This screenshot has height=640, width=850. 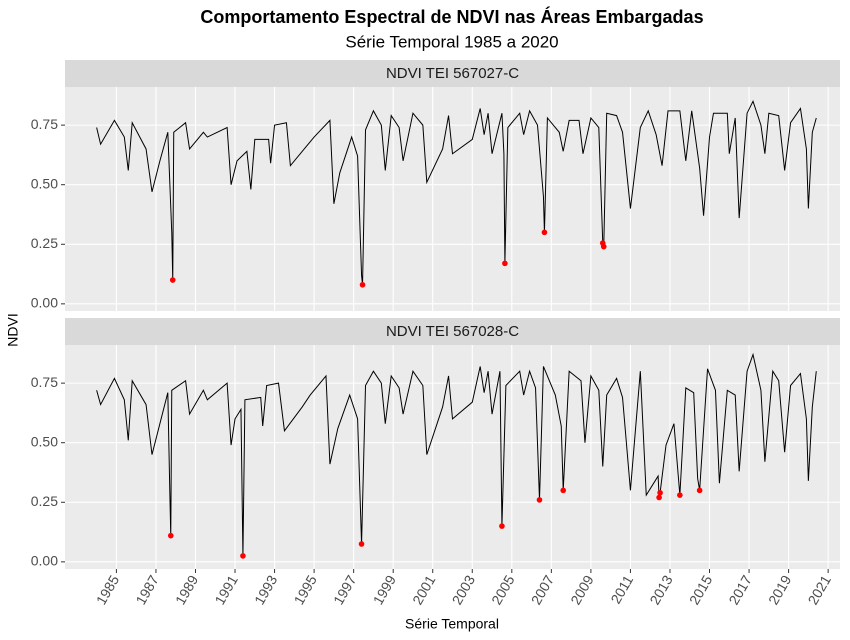 I want to click on x-tick-label: 2011, so click(x=621, y=589).